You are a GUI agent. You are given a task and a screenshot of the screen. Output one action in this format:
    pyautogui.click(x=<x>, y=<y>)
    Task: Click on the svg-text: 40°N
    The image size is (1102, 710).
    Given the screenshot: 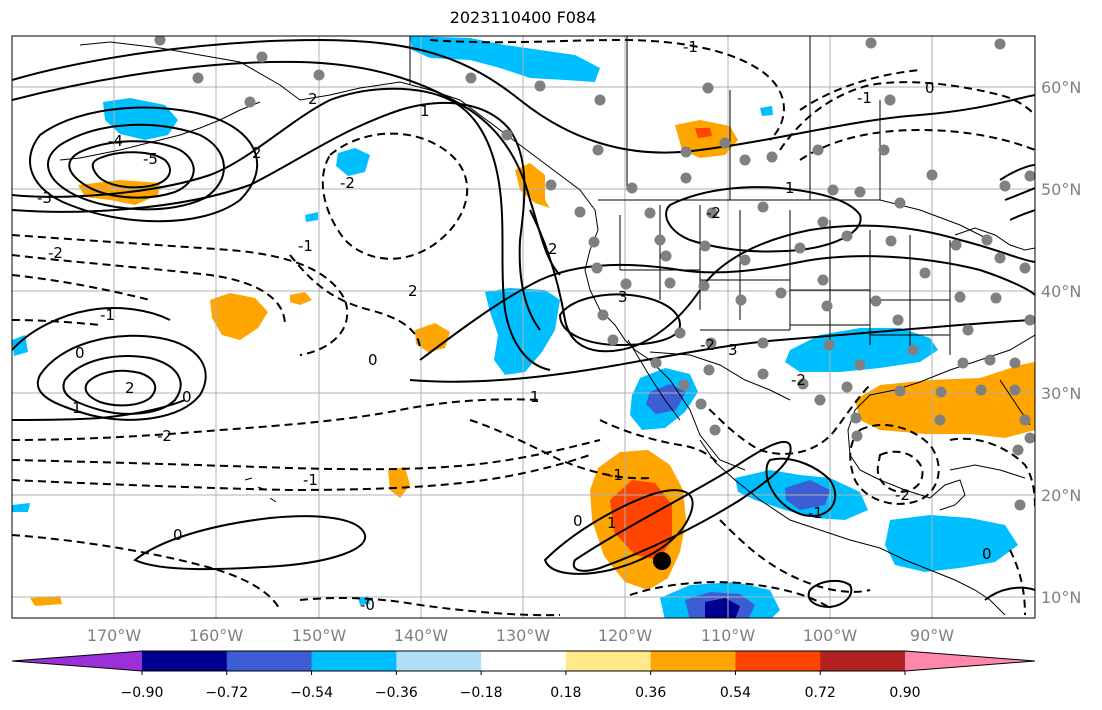 What is the action you would take?
    pyautogui.click(x=1061, y=291)
    